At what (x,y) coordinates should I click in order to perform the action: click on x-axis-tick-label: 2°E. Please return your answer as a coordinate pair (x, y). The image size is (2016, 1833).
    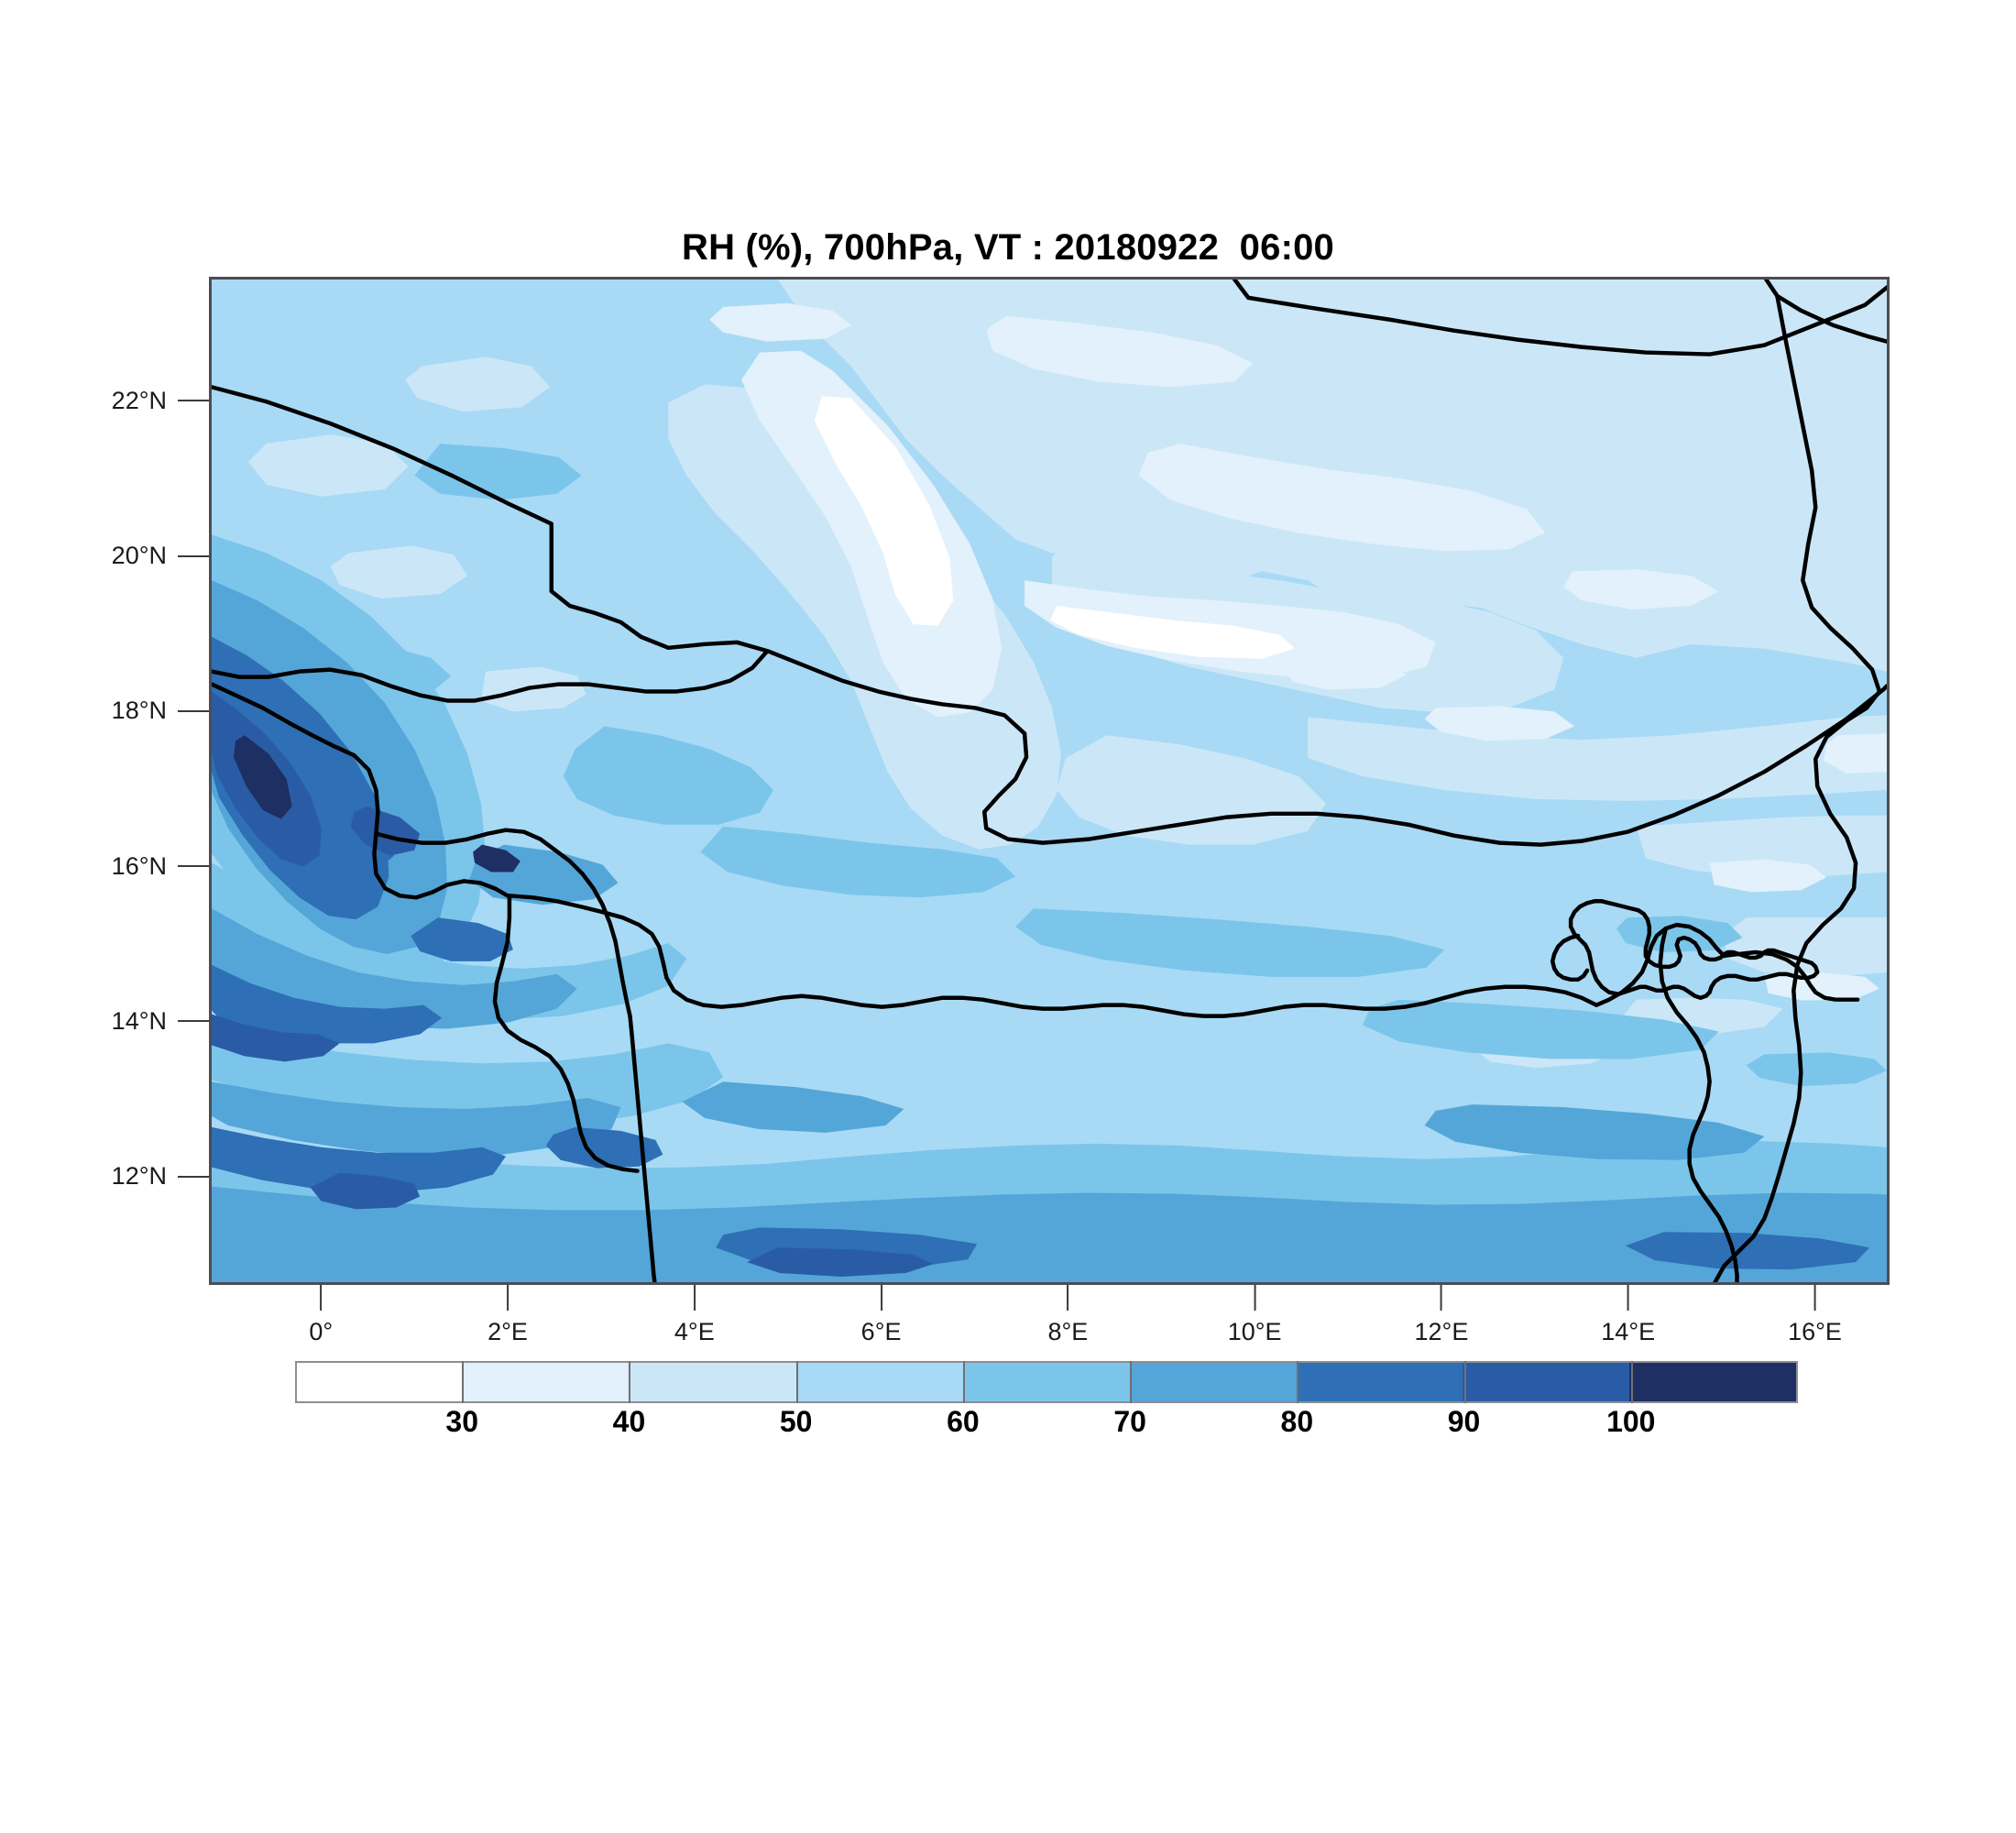
    Looking at the image, I should click on (508, 1331).